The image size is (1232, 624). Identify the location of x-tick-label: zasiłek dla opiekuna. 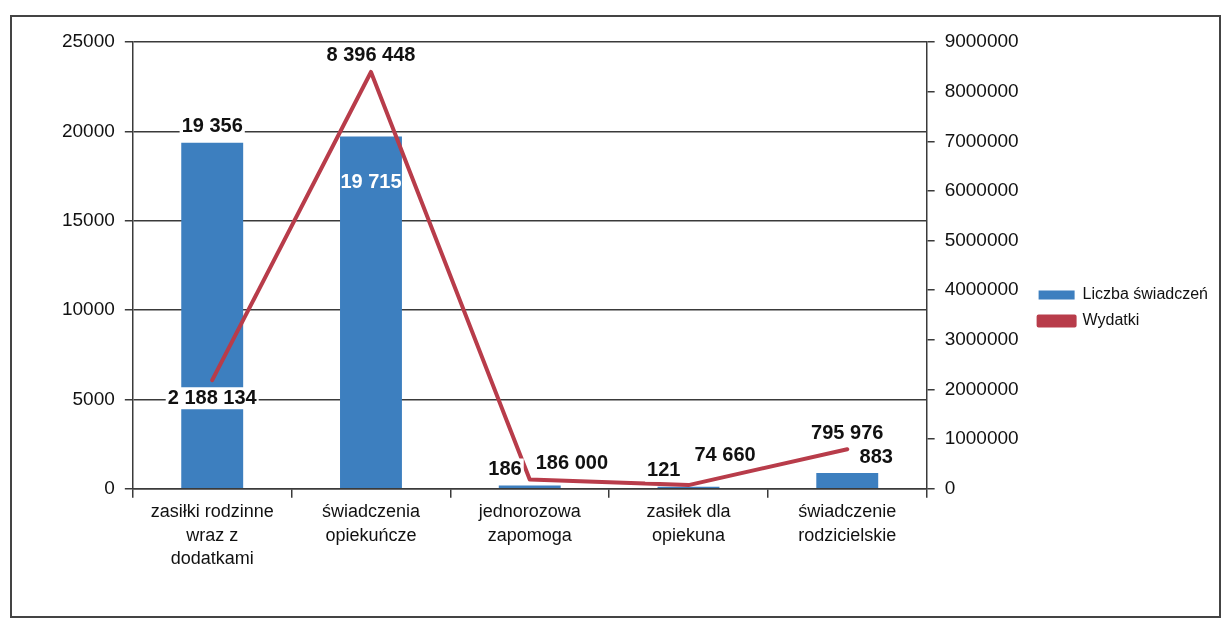
(689, 523).